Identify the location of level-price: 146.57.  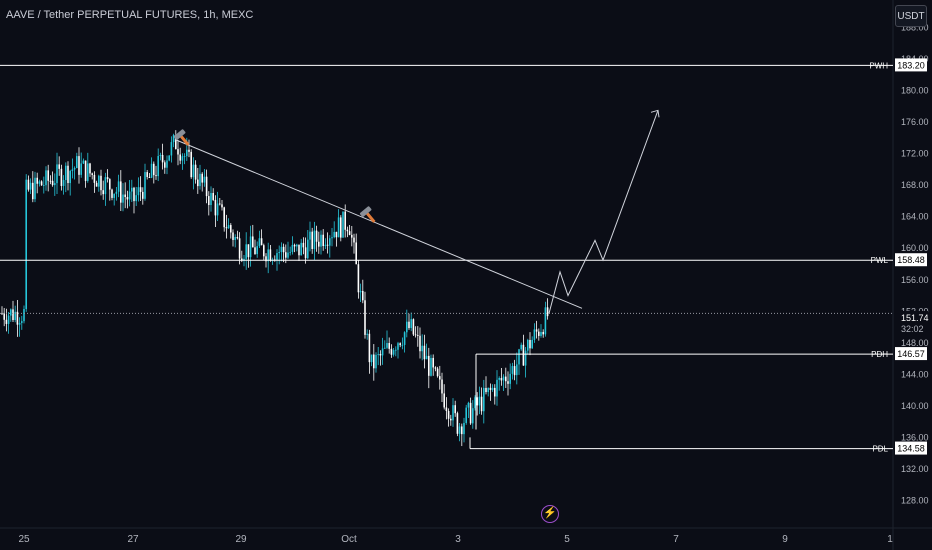
(911, 354).